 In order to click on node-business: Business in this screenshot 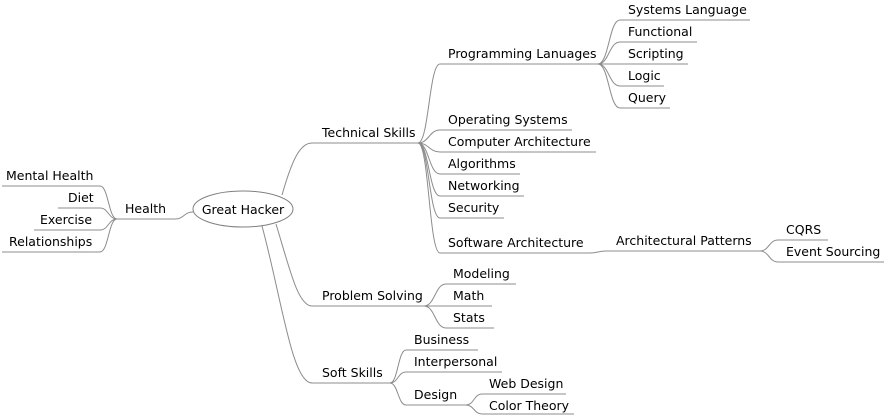, I will do `click(441, 339)`.